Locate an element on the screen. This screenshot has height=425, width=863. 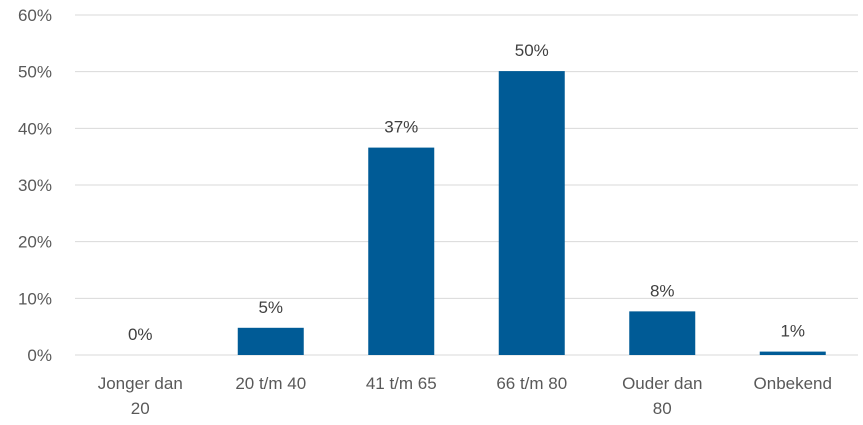
x-tick-label: Onbekend is located at coordinates (793, 383).